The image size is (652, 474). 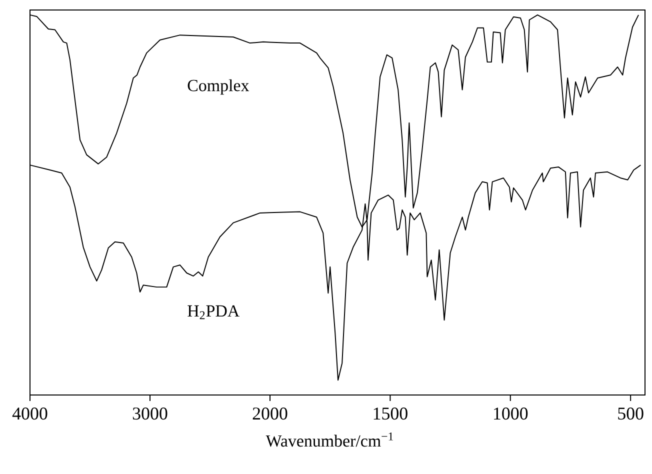 What do you see at coordinates (219, 87) in the screenshot?
I see `text: Complex` at bounding box center [219, 87].